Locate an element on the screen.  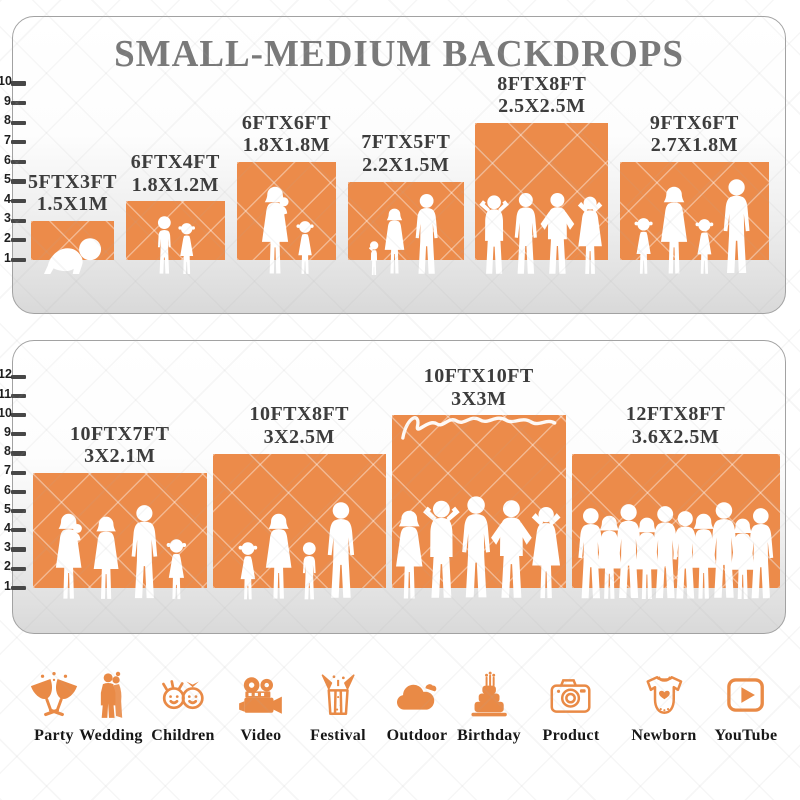
category-item: Festival is located at coordinates (338, 707).